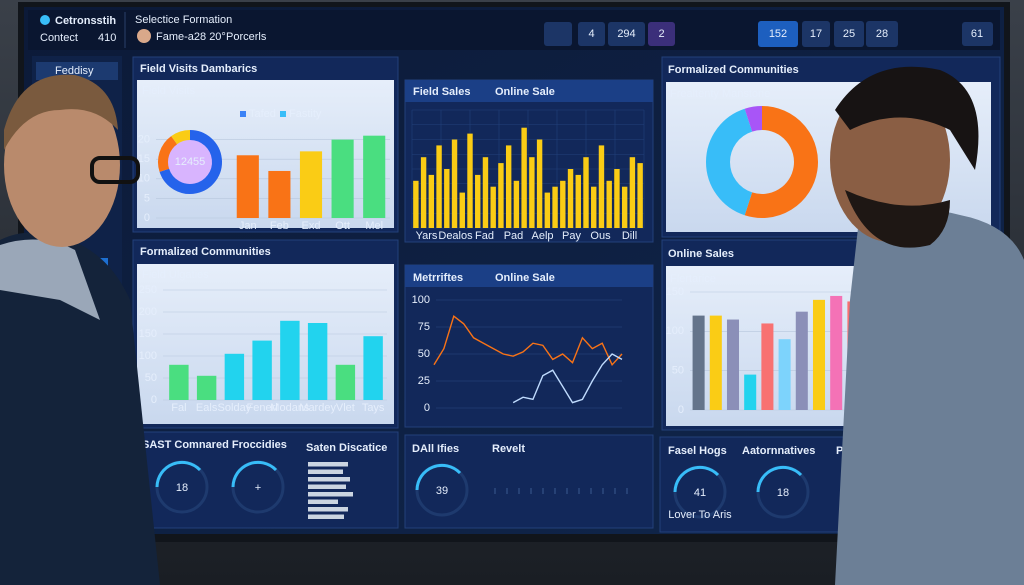 The height and width of the screenshot is (585, 1024). I want to click on panel-title: Aatornnatives, so click(778, 451).